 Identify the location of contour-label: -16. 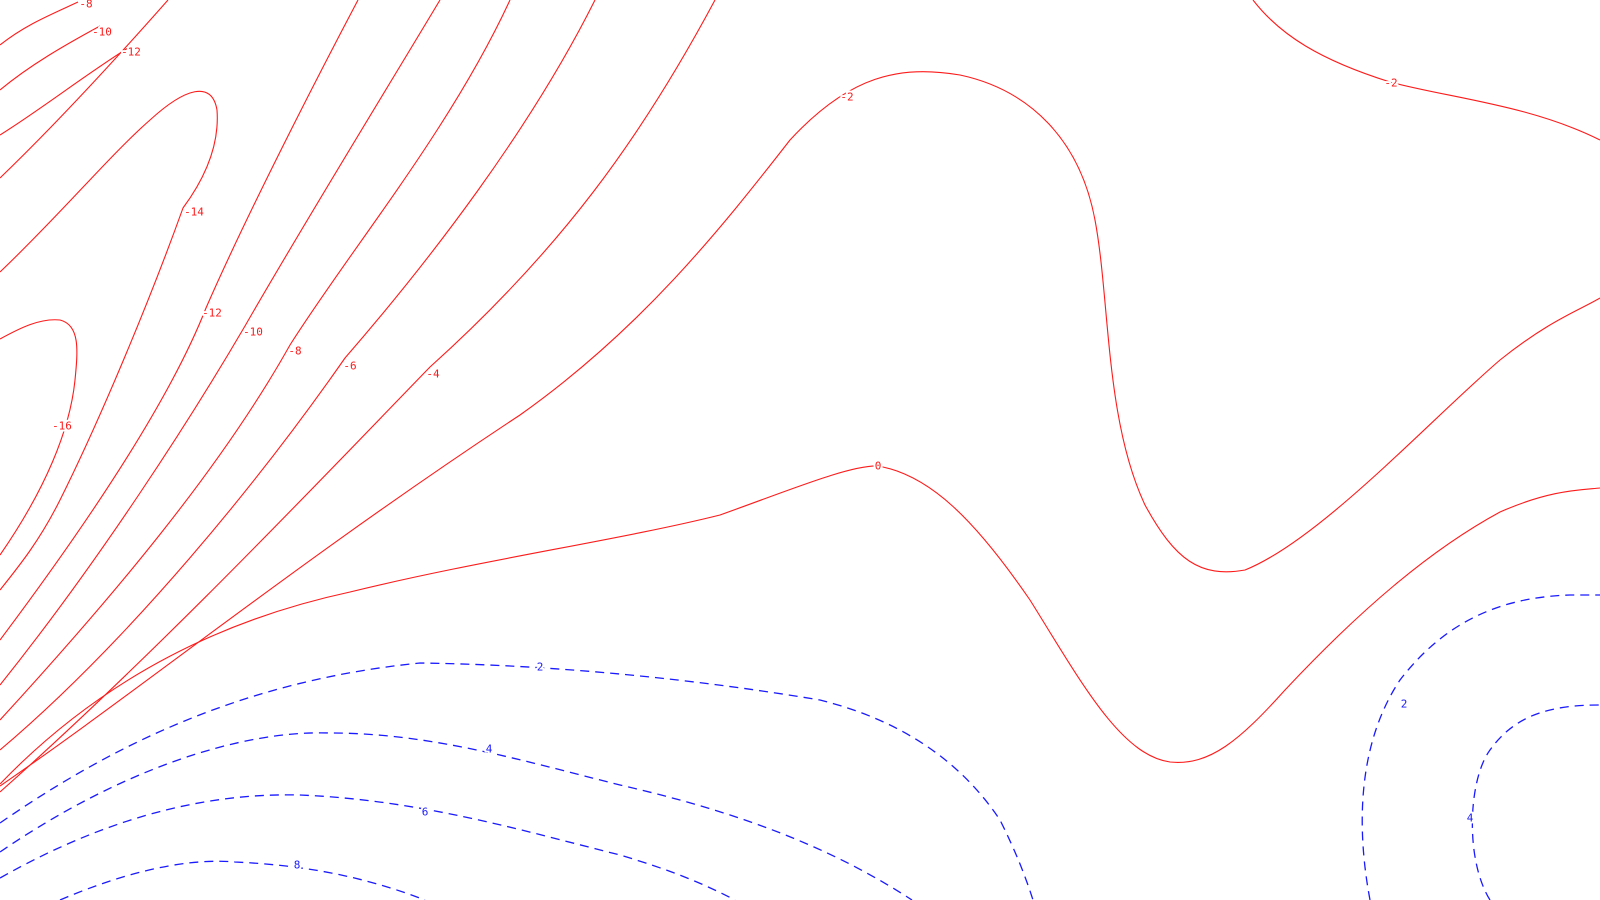
(62, 426).